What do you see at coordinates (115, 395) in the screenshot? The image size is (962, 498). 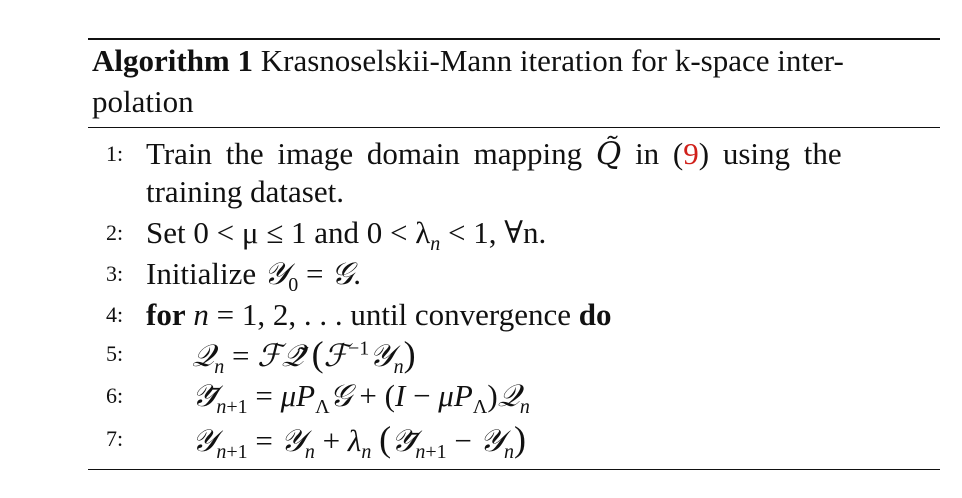 I see `step-number: 6:` at bounding box center [115, 395].